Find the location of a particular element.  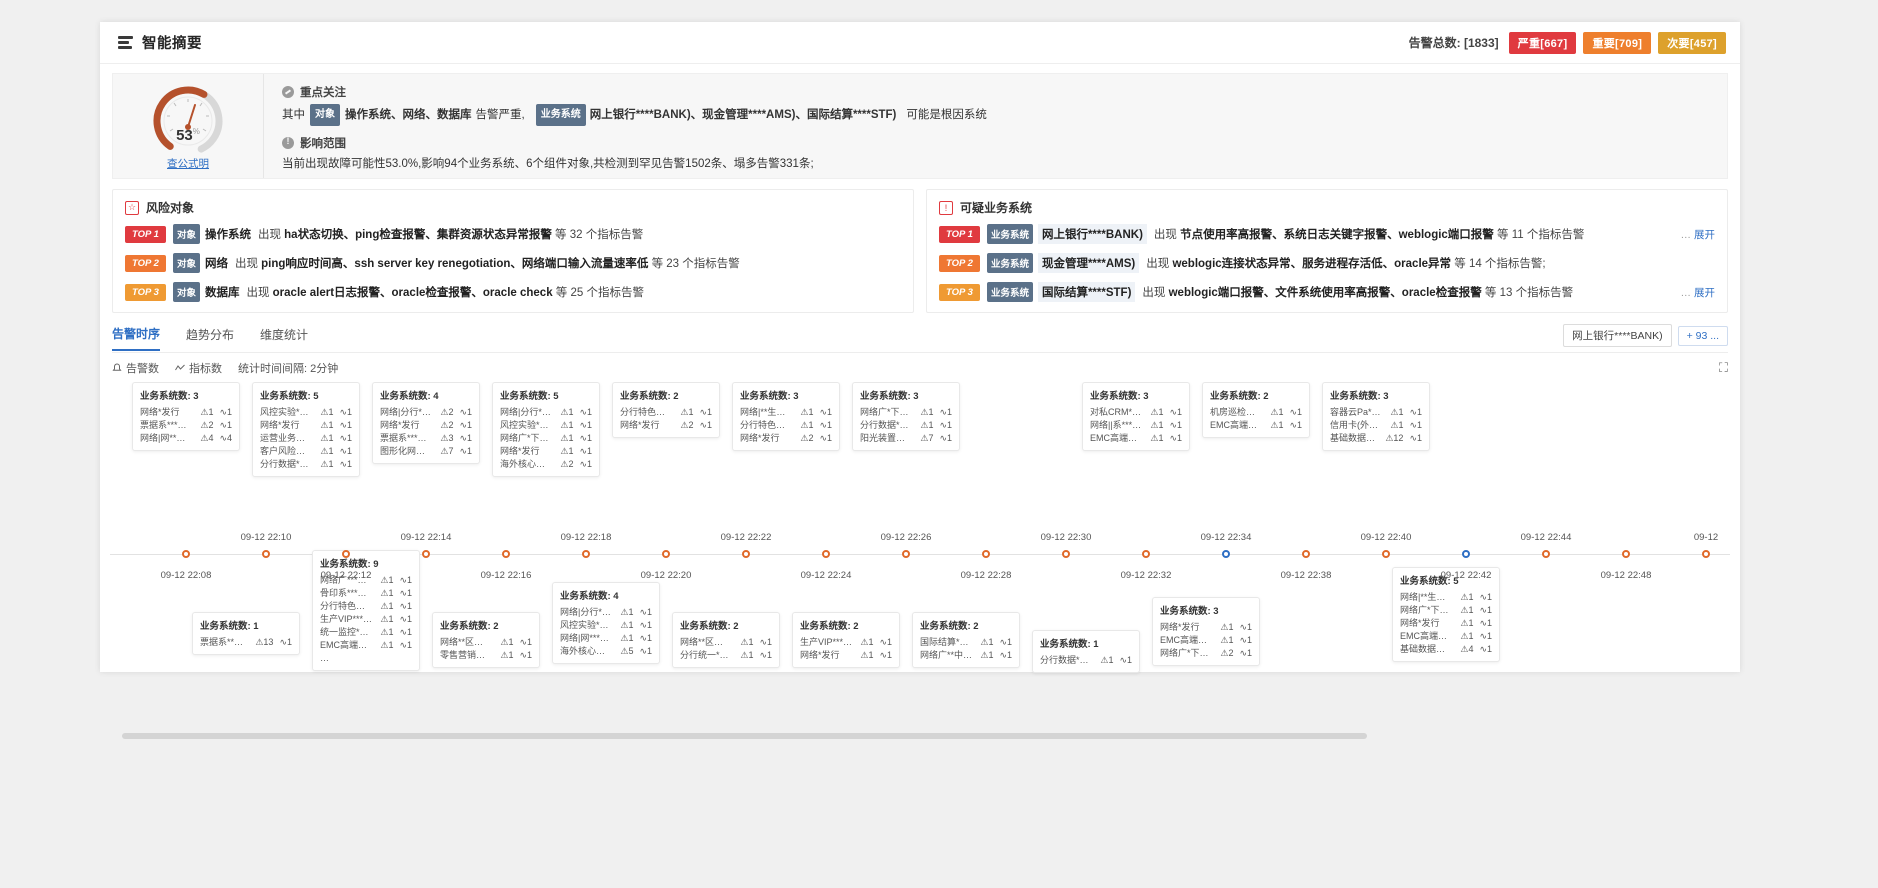

tab-trend-distribution: 趋势分布 is located at coordinates (210, 334).